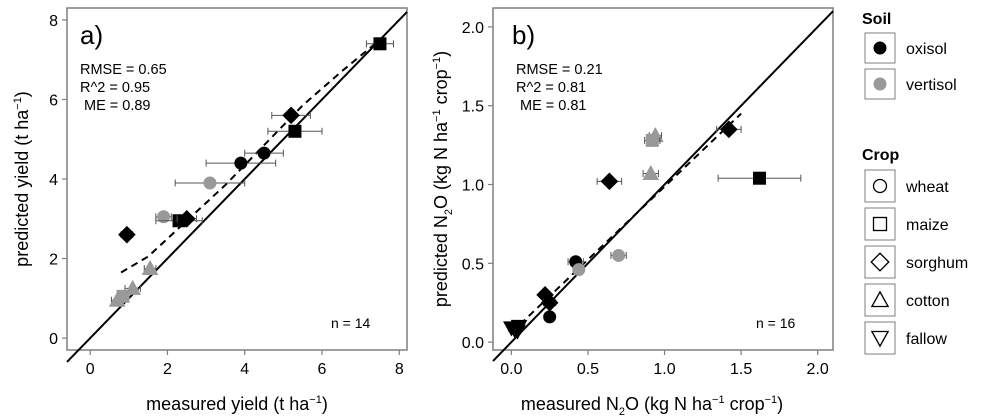 Image resolution: width=992 pixels, height=416 pixels. I want to click on panel-a-y-tick-label: 0, so click(53, 339).